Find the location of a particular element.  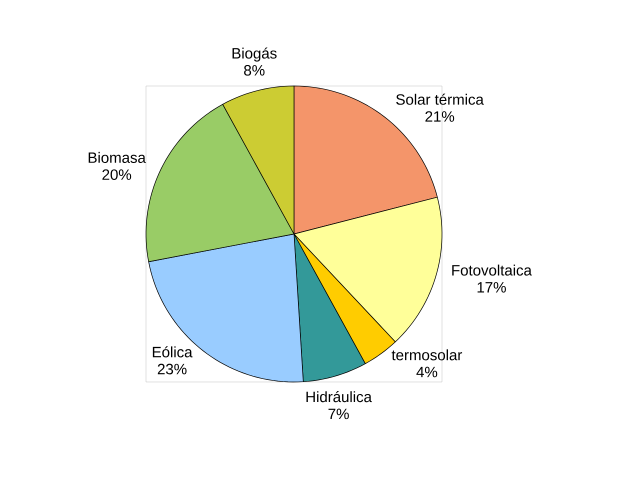

data-label: 17% is located at coordinates (492, 287).